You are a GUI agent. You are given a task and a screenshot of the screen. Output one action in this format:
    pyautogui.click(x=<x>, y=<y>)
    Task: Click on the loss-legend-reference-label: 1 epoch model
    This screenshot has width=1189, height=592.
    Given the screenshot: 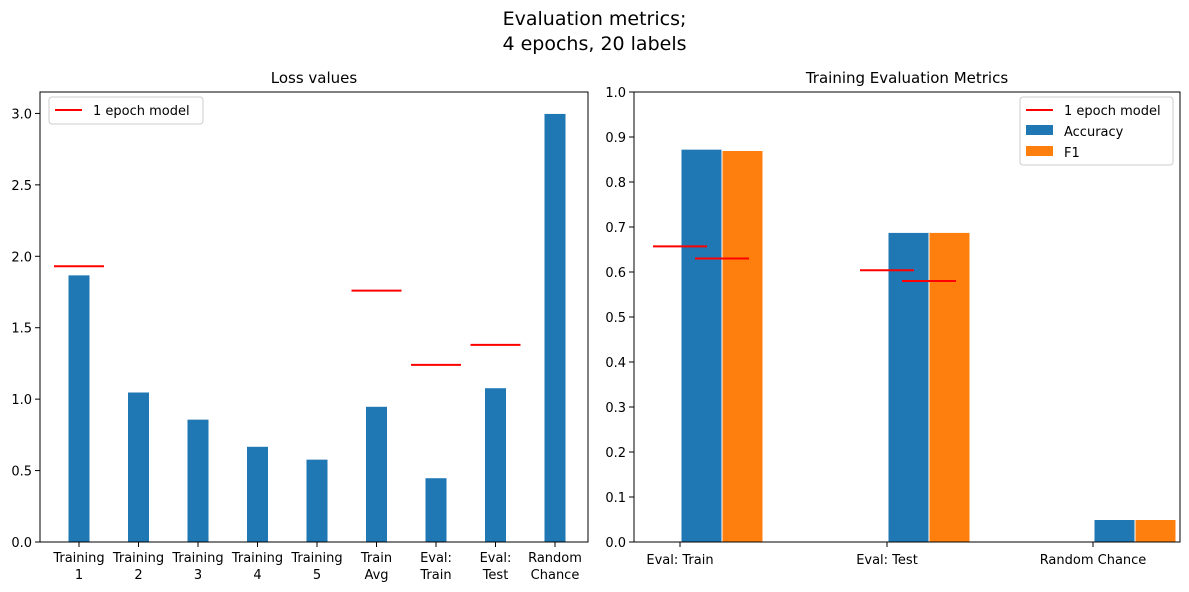 What is the action you would take?
    pyautogui.click(x=141, y=111)
    